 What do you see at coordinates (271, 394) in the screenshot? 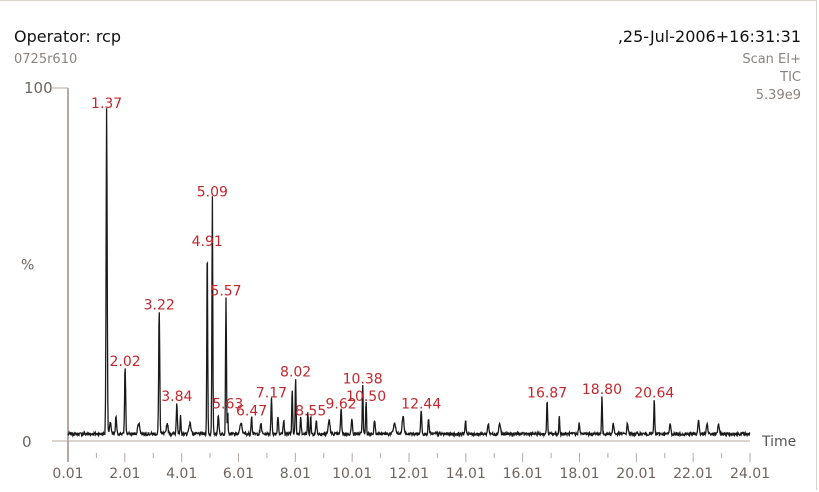
I see `peak-label: 7.17` at bounding box center [271, 394].